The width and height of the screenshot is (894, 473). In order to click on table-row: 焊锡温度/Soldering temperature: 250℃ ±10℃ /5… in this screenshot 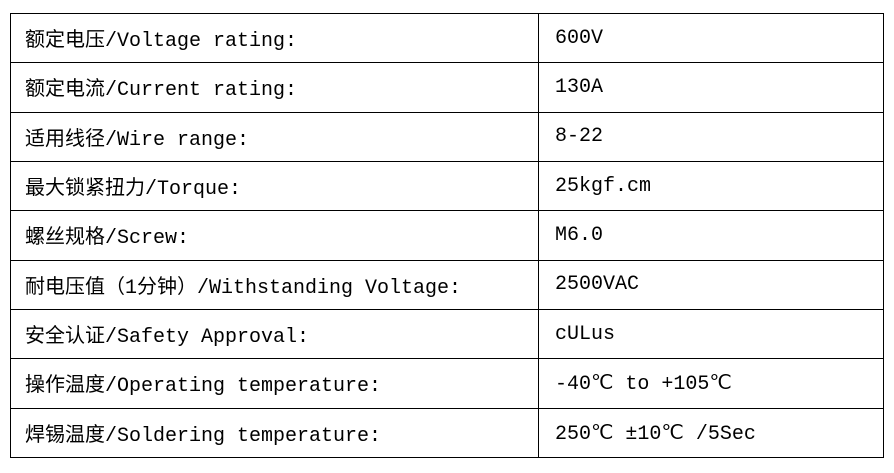, I will do `click(447, 433)`.